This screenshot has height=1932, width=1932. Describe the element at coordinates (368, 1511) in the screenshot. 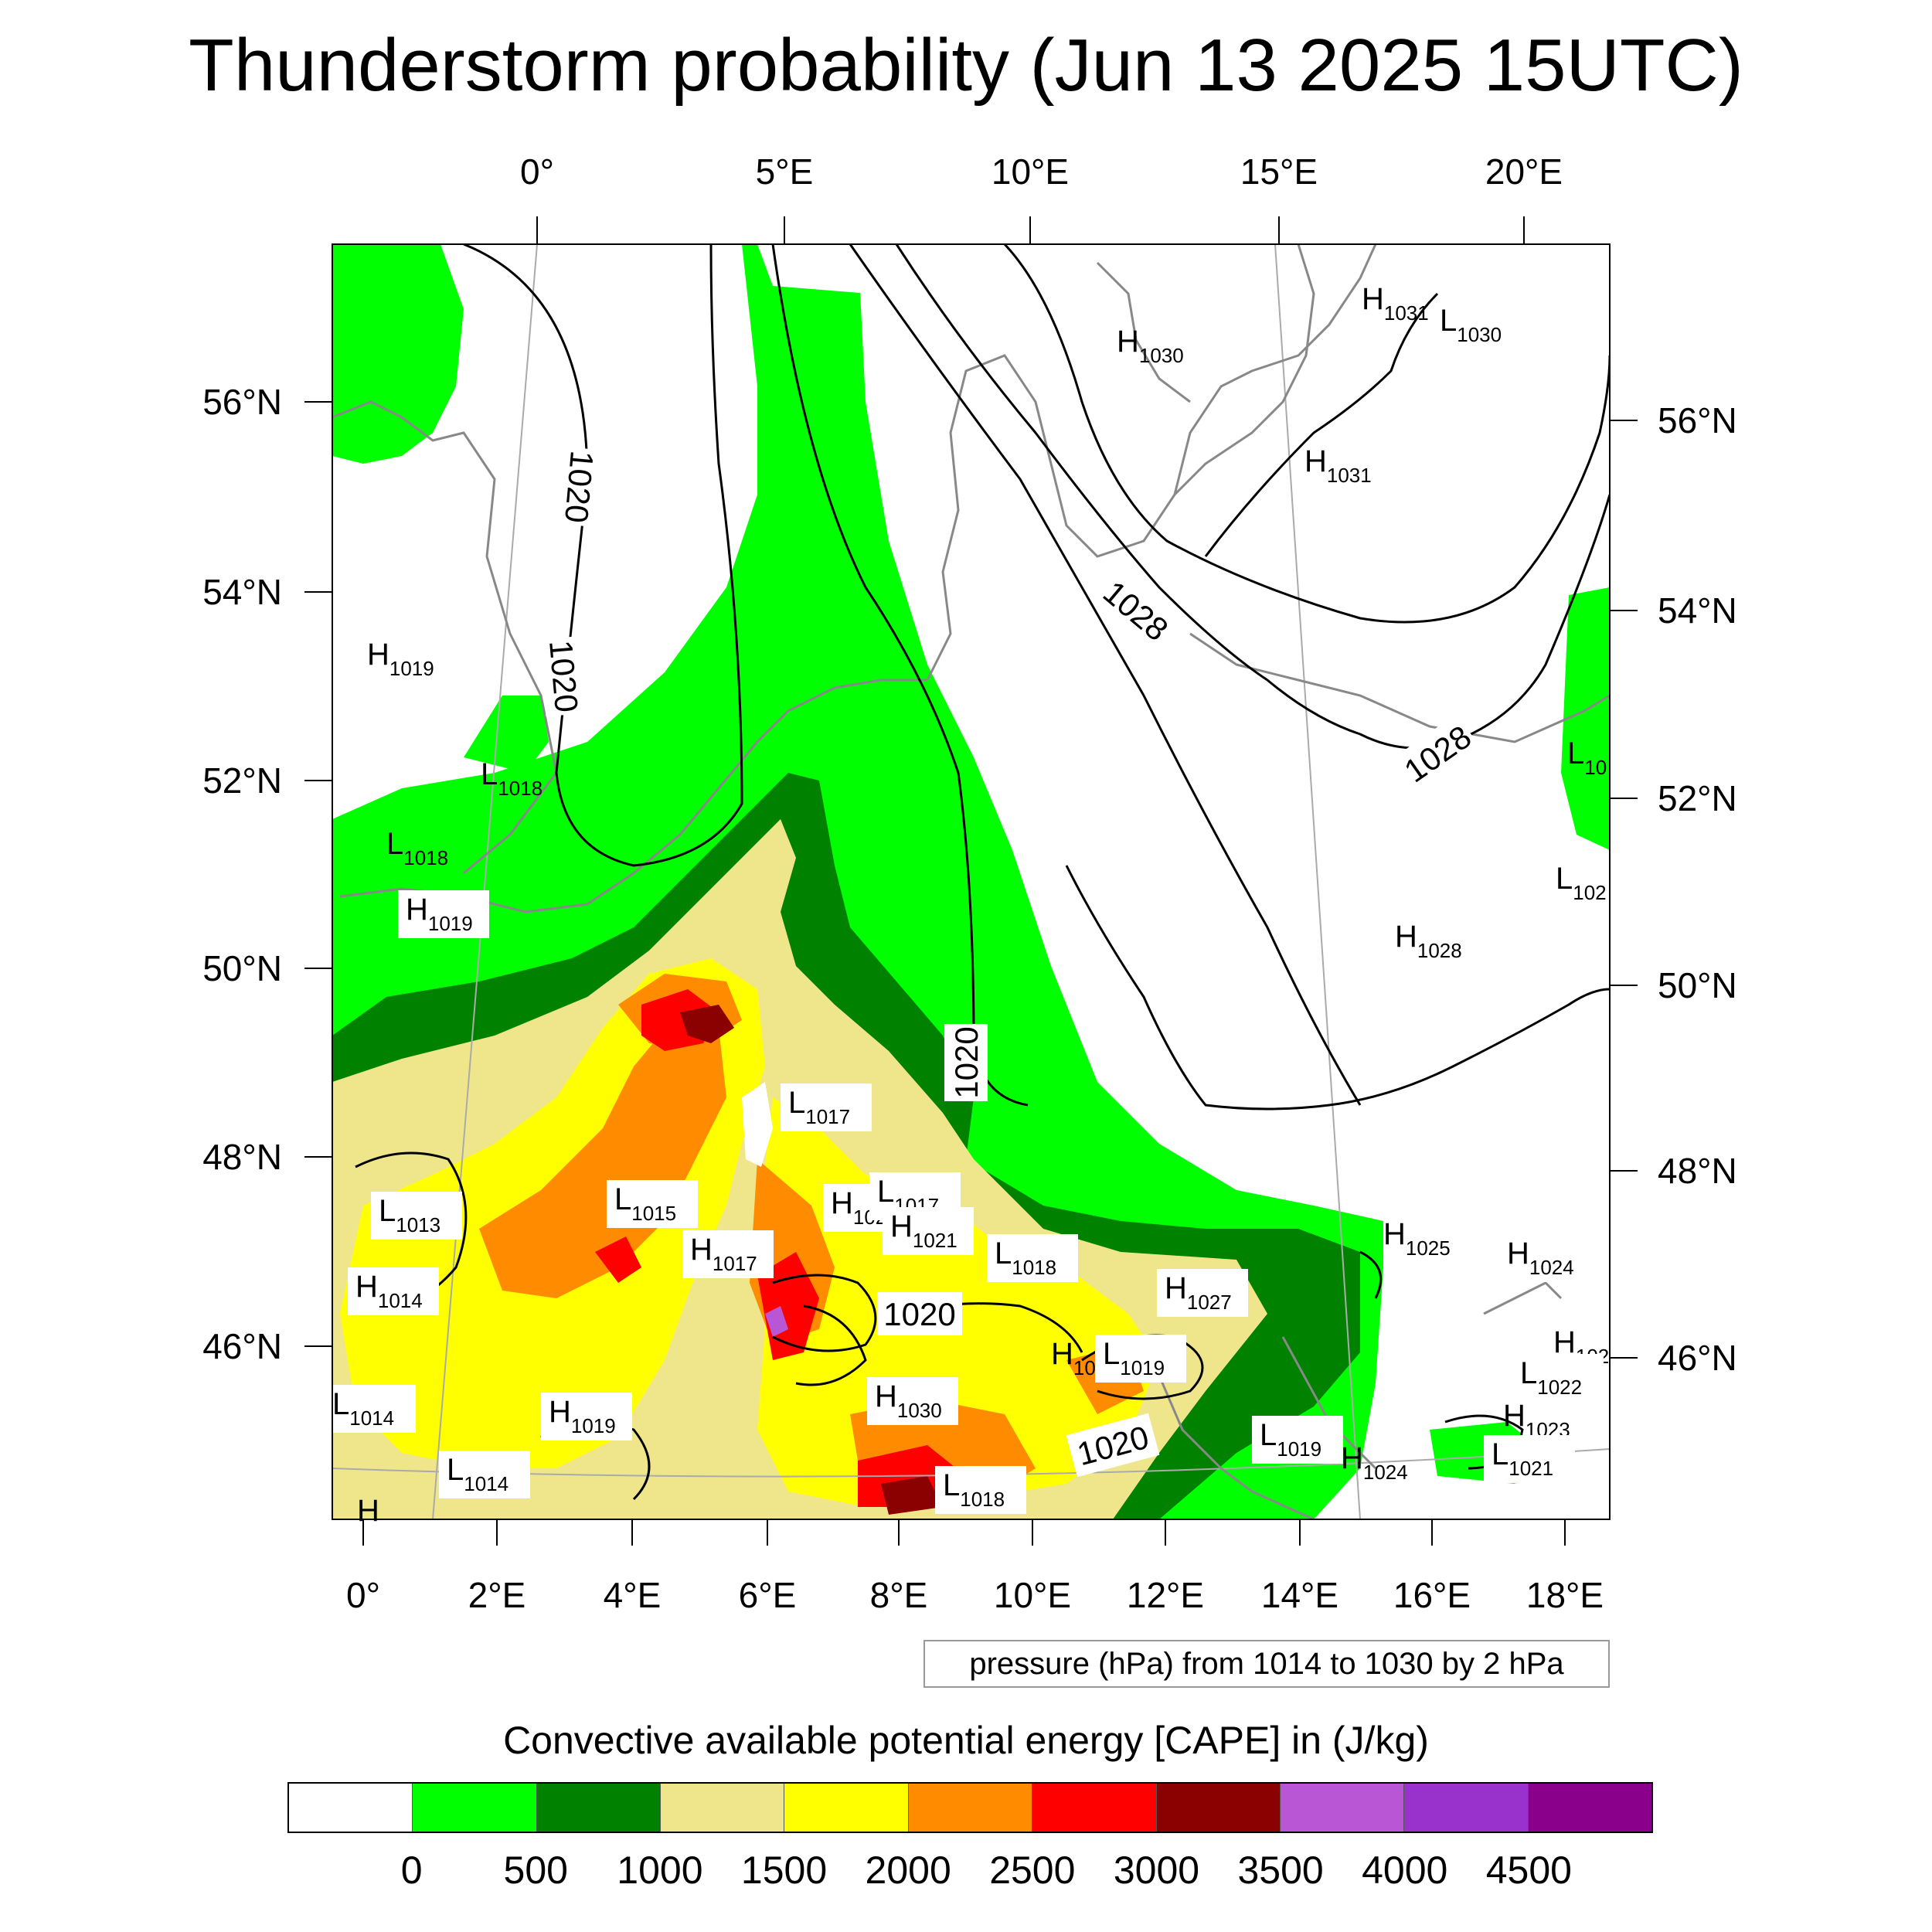

I see `pressure-center-label: H` at that location.